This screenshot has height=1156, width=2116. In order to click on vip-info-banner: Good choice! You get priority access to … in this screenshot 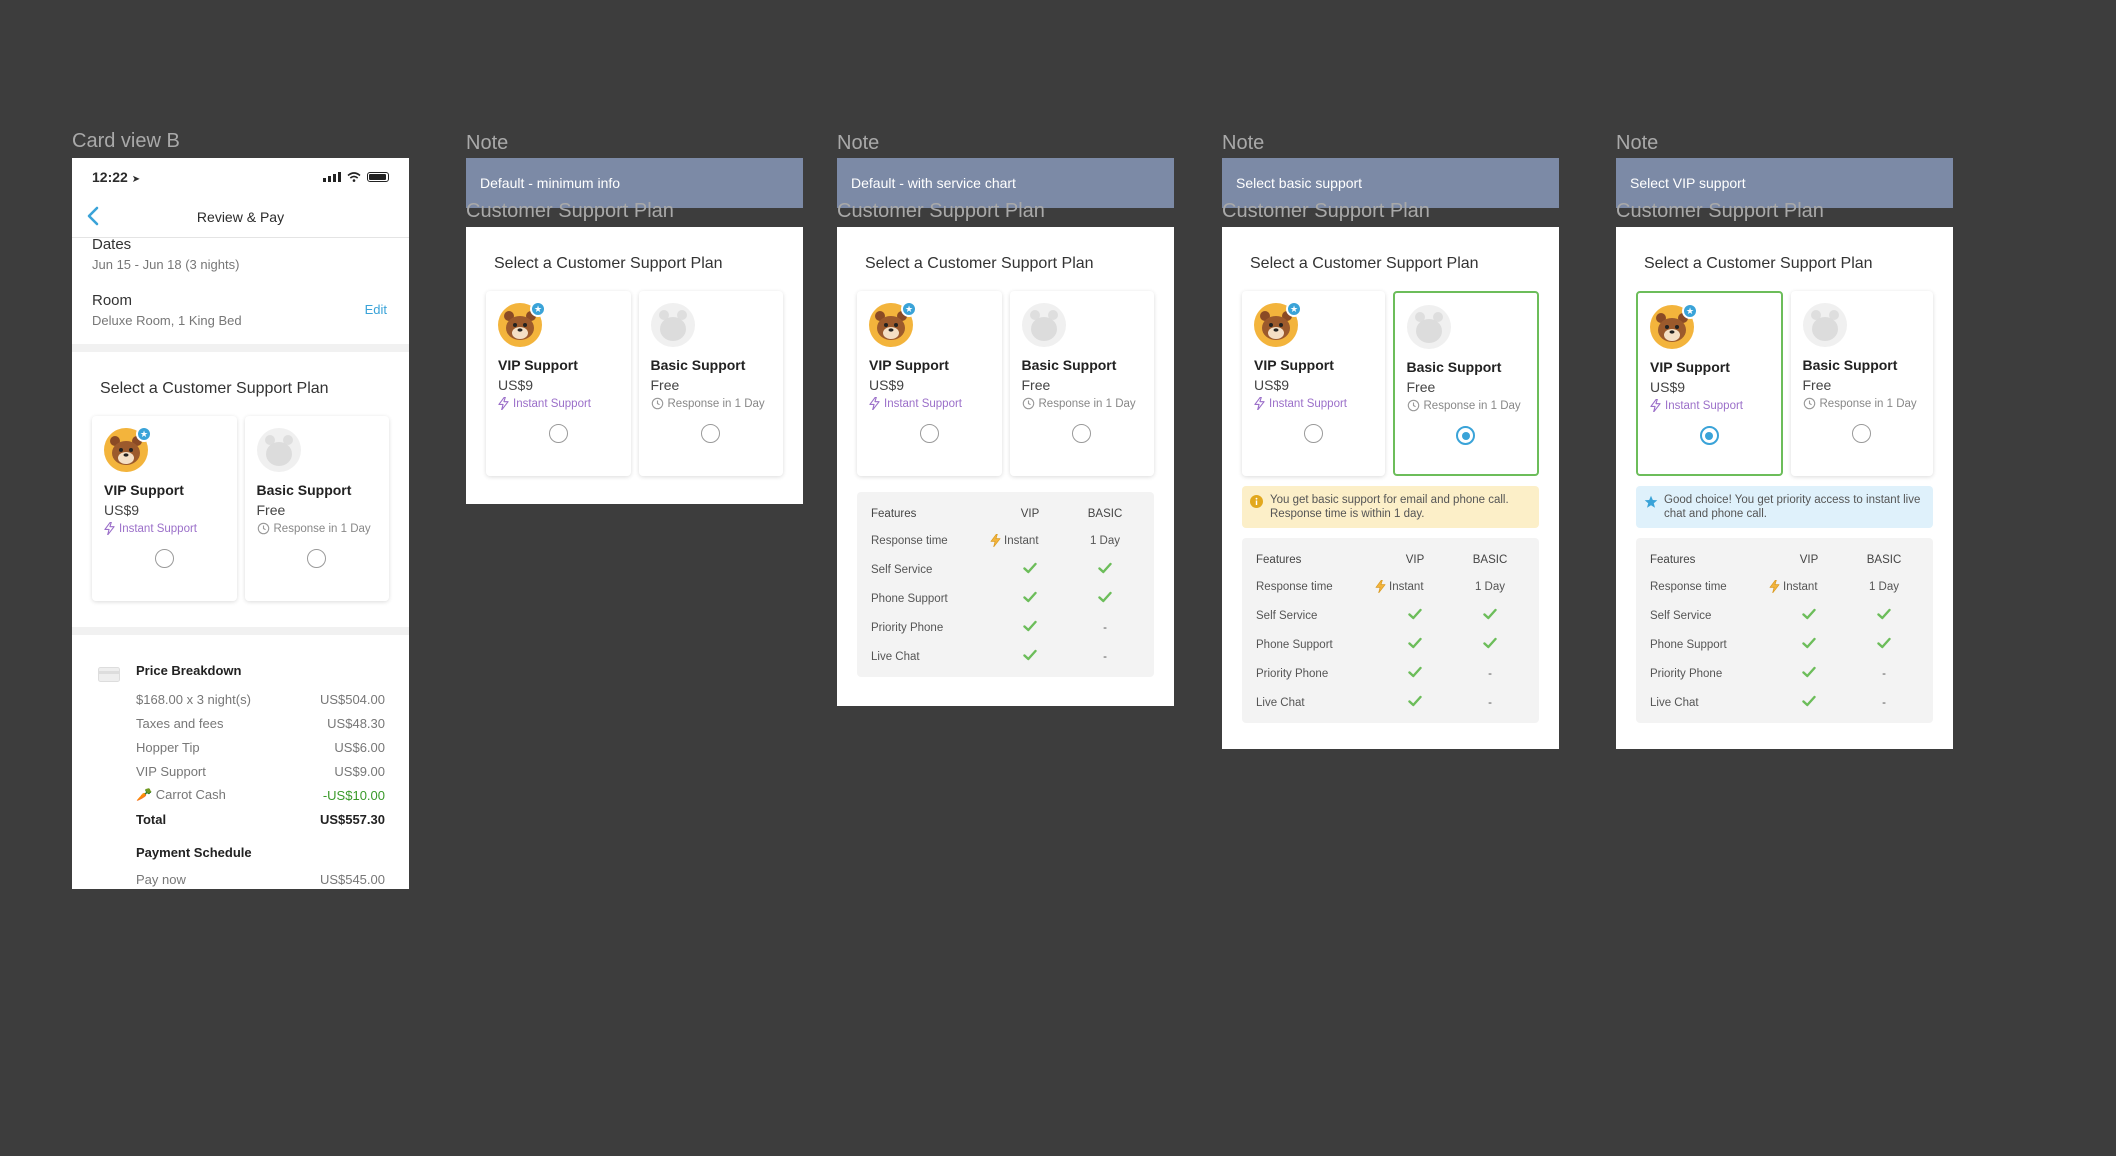, I will do `click(1784, 507)`.